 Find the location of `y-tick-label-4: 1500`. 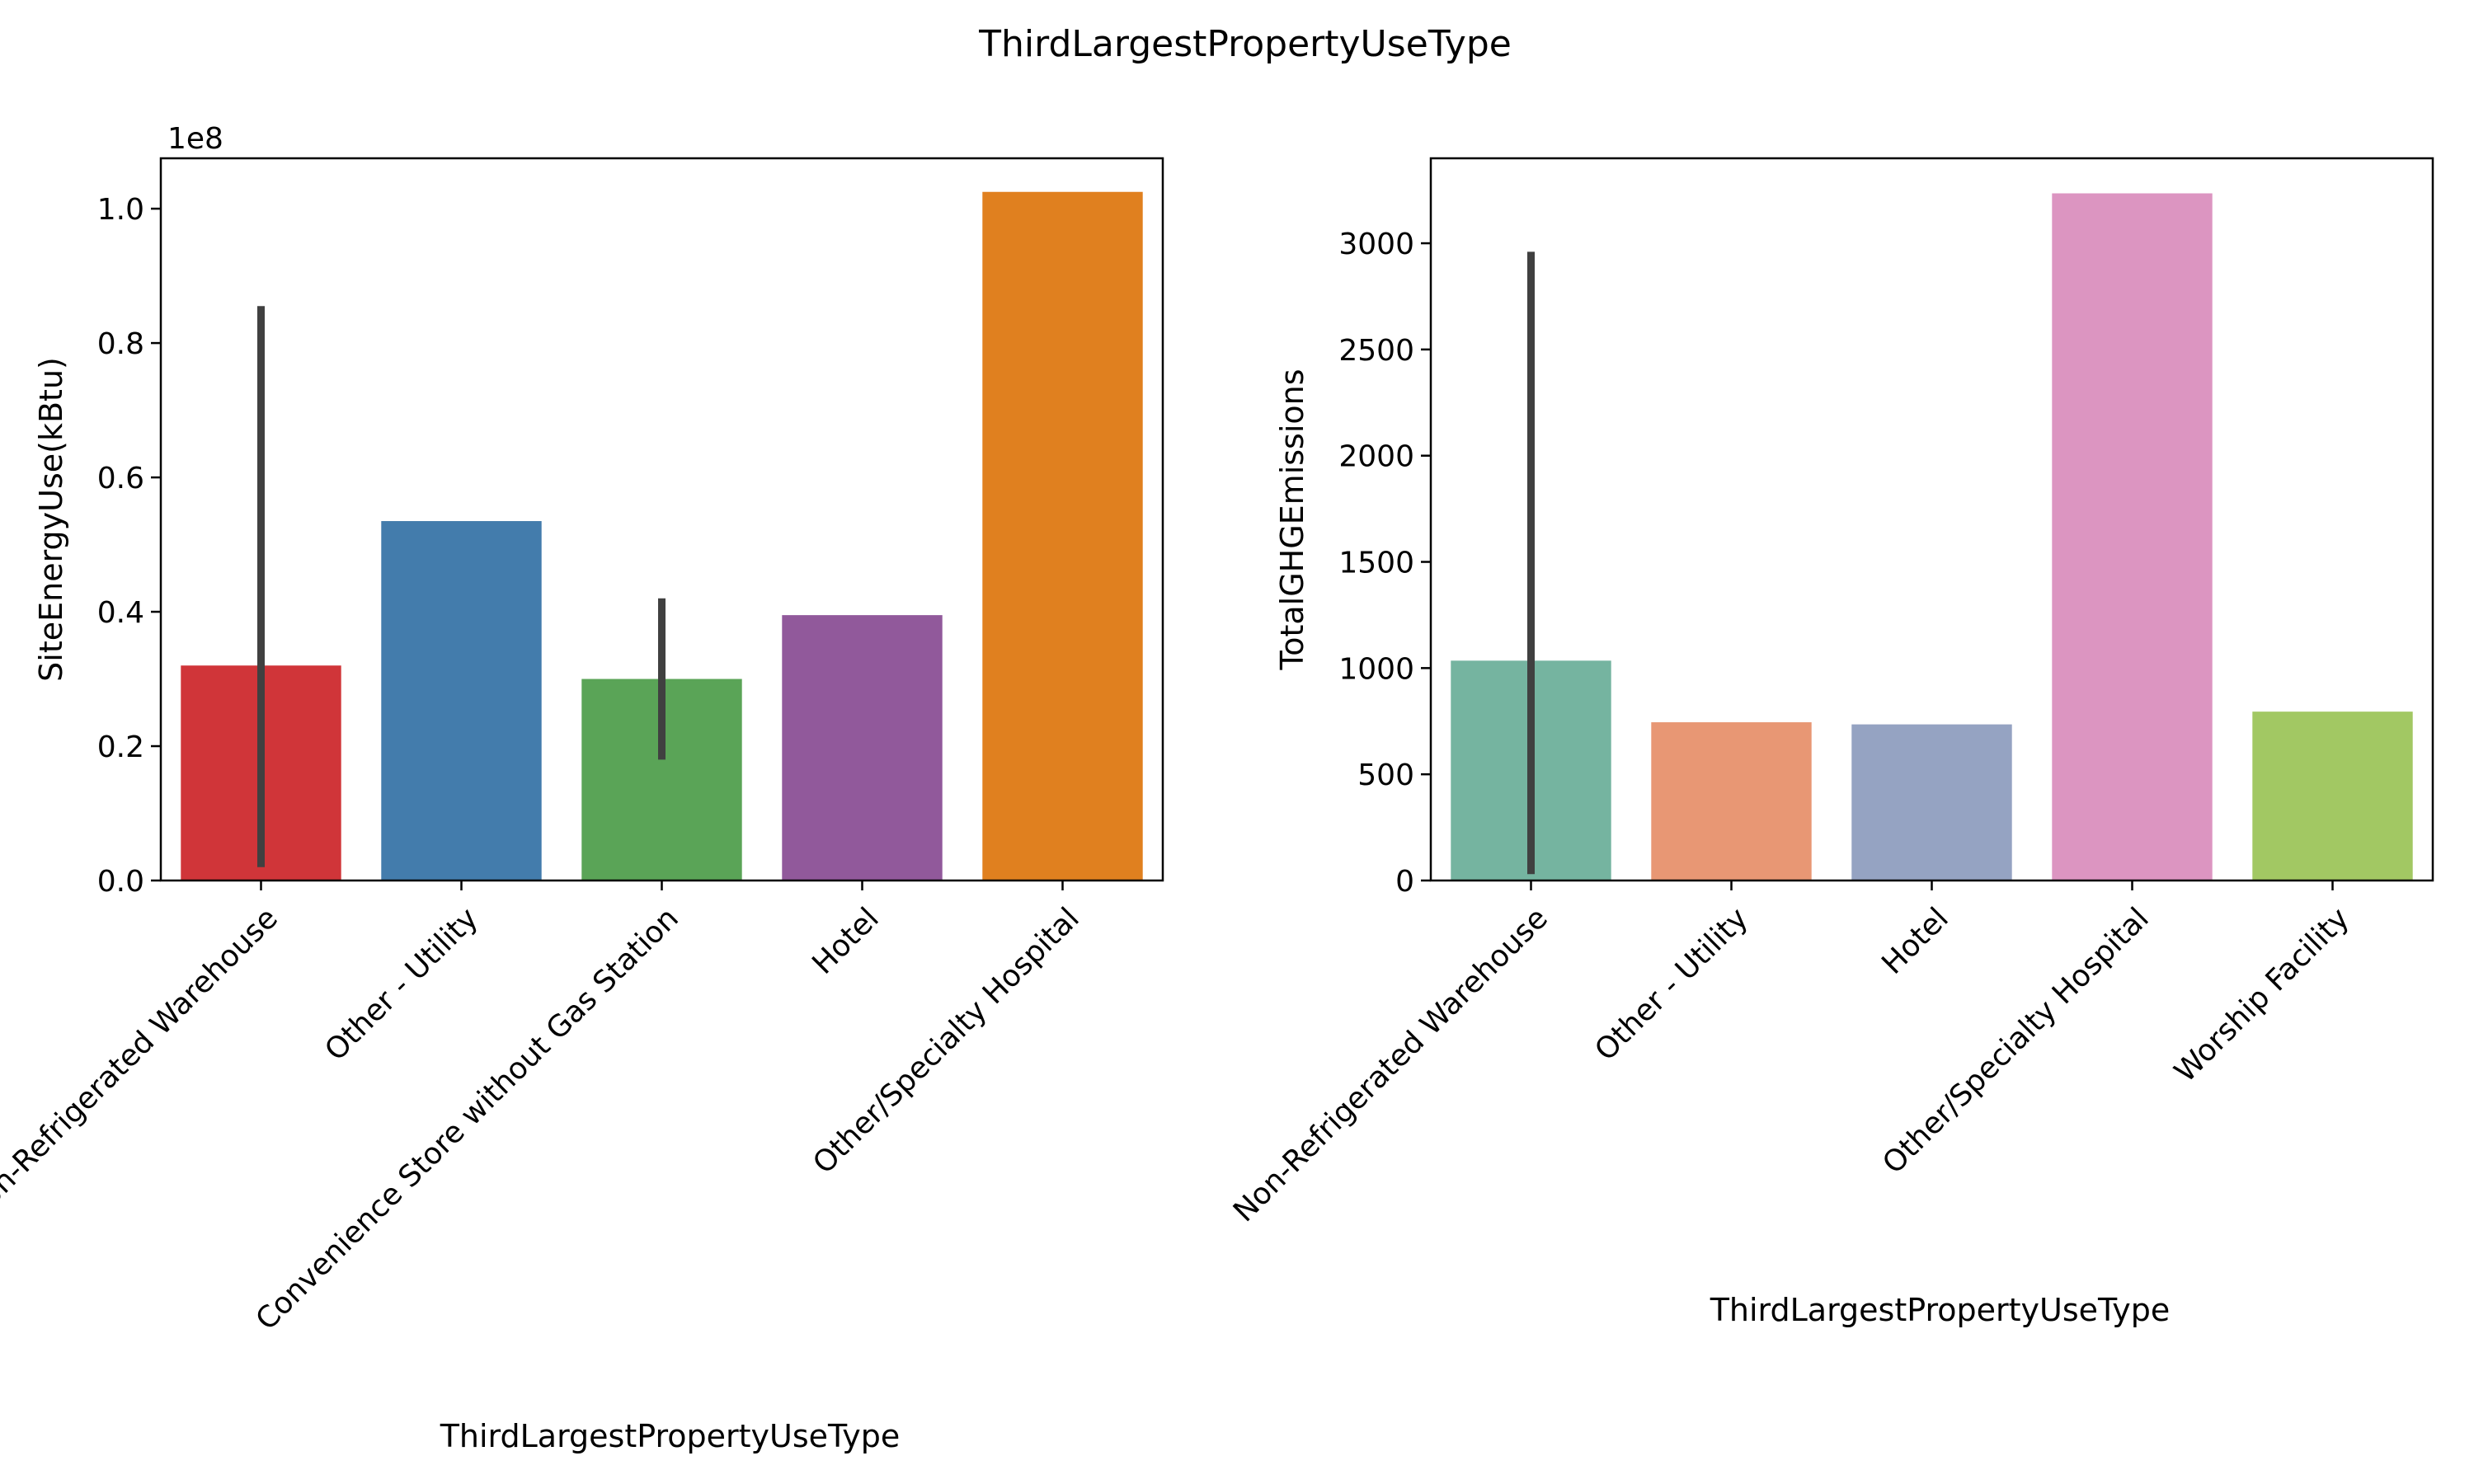

y-tick-label-4: 1500 is located at coordinates (1376, 563).